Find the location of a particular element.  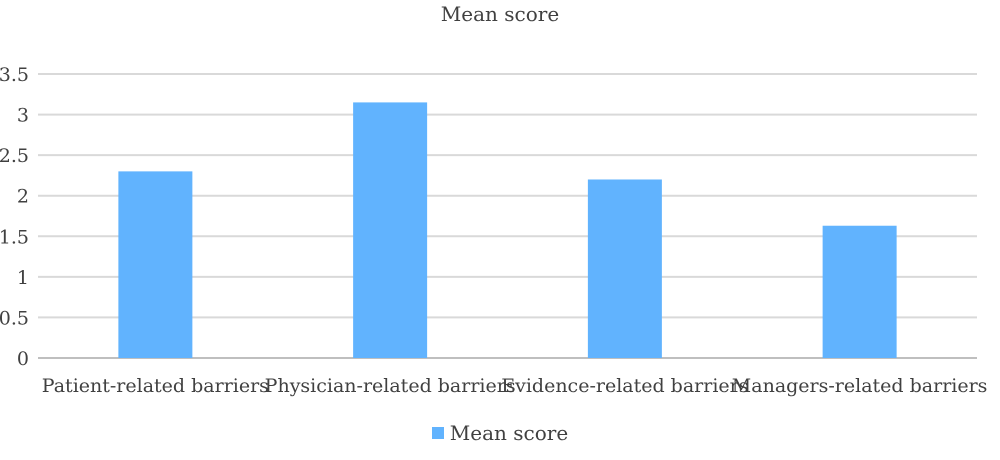

y-tick-label: 2.5 is located at coordinates (14, 156).